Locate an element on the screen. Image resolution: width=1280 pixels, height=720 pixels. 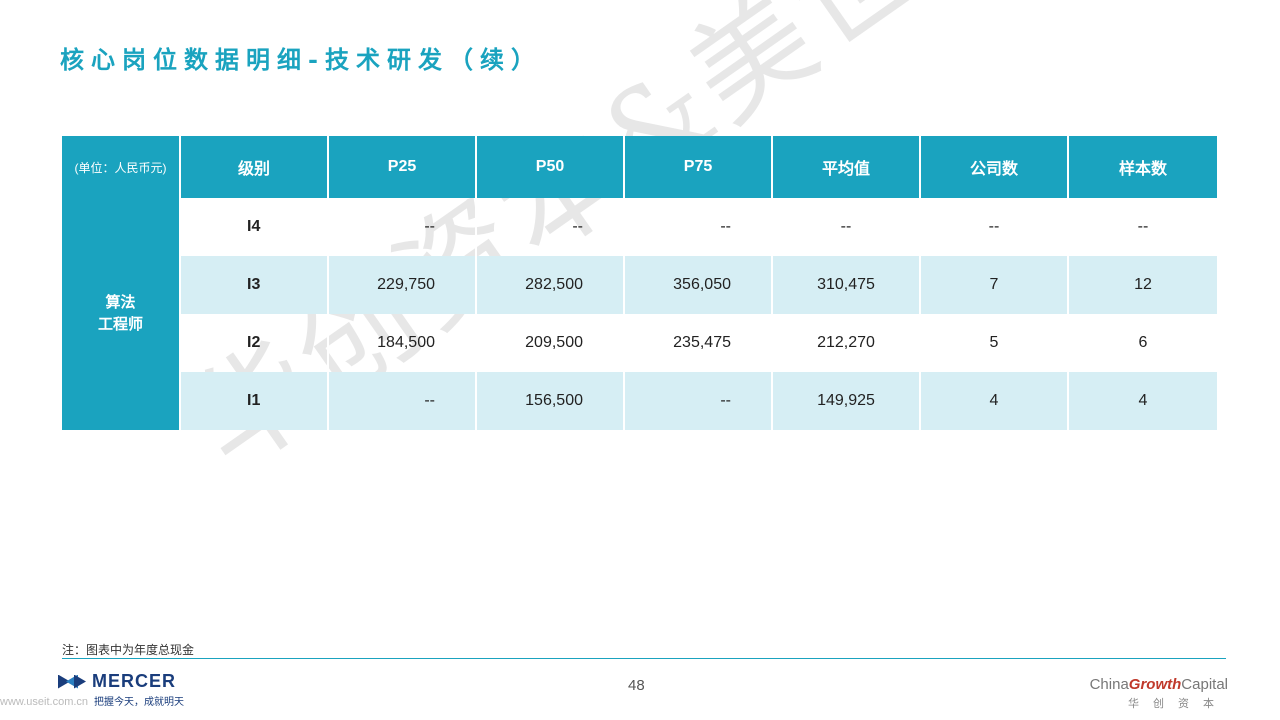
cell-p50: 282,500 is located at coordinates (550, 285).